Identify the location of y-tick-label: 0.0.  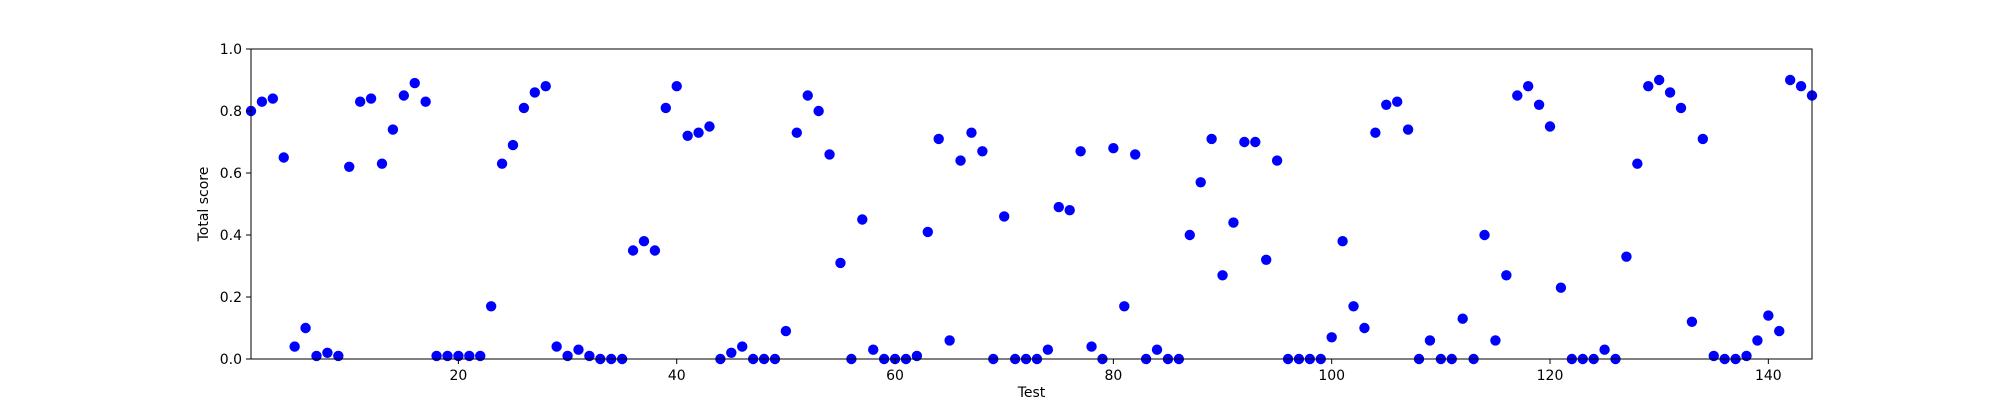
(231, 360).